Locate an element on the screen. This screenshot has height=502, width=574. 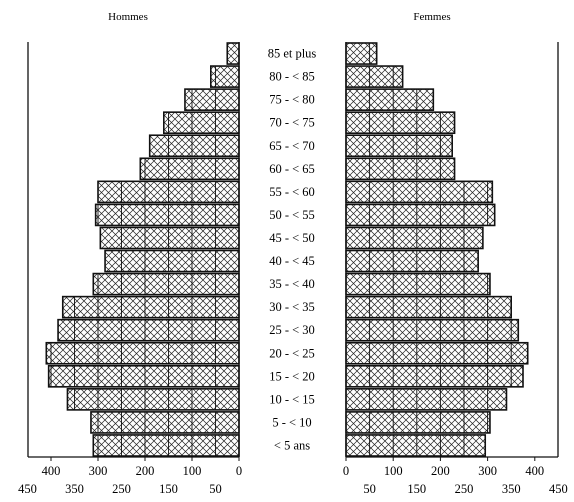
age-group-label: 10 - < 15 is located at coordinates (292, 399).